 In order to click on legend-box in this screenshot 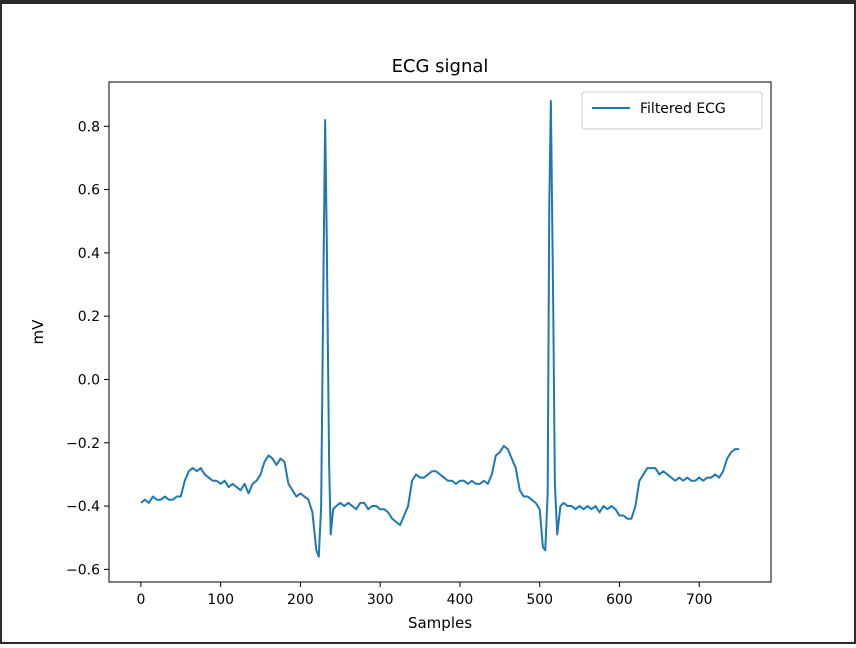, I will do `click(672, 110)`.